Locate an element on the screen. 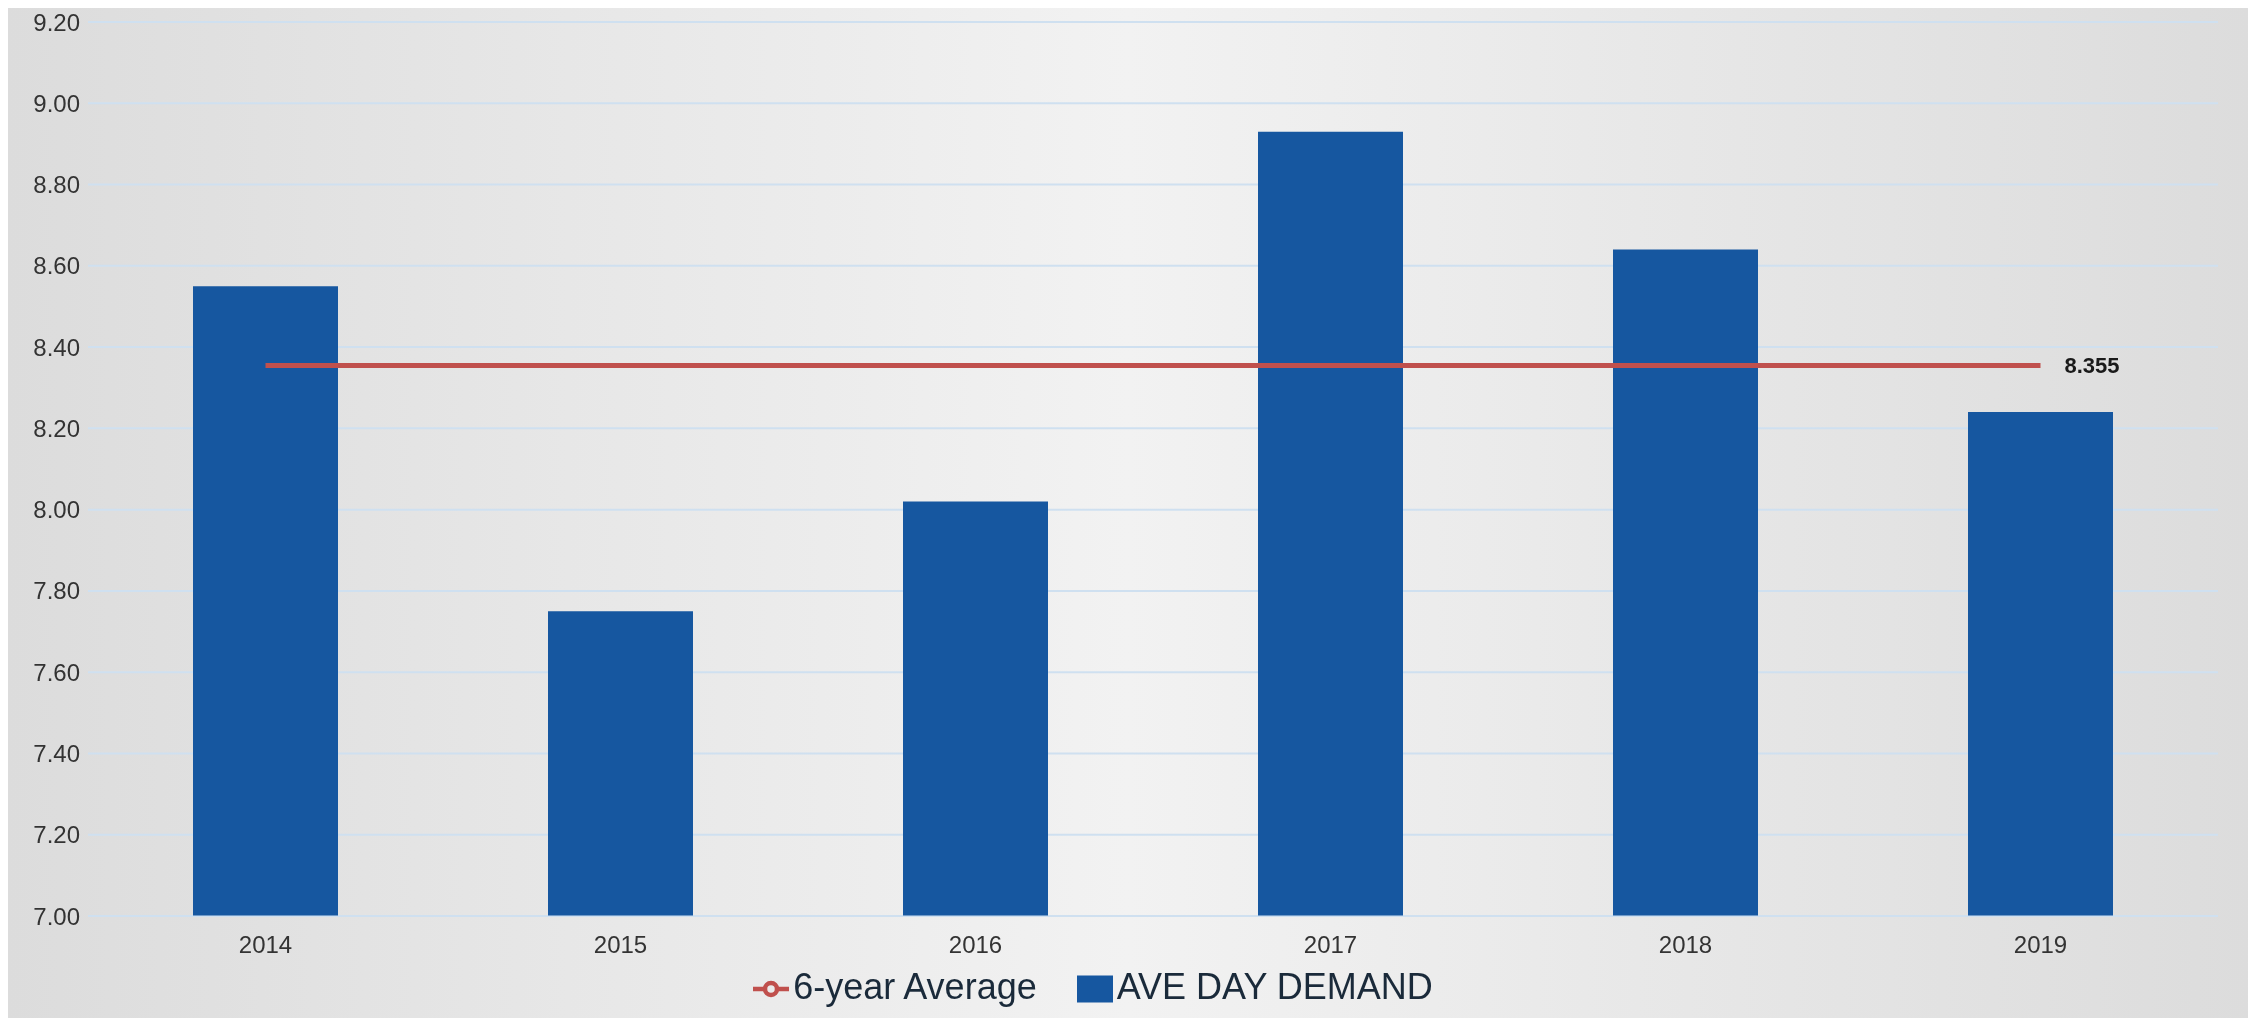 Image resolution: width=2257 pixels, height=1034 pixels. y-tick-label: 8.20 is located at coordinates (56, 428).